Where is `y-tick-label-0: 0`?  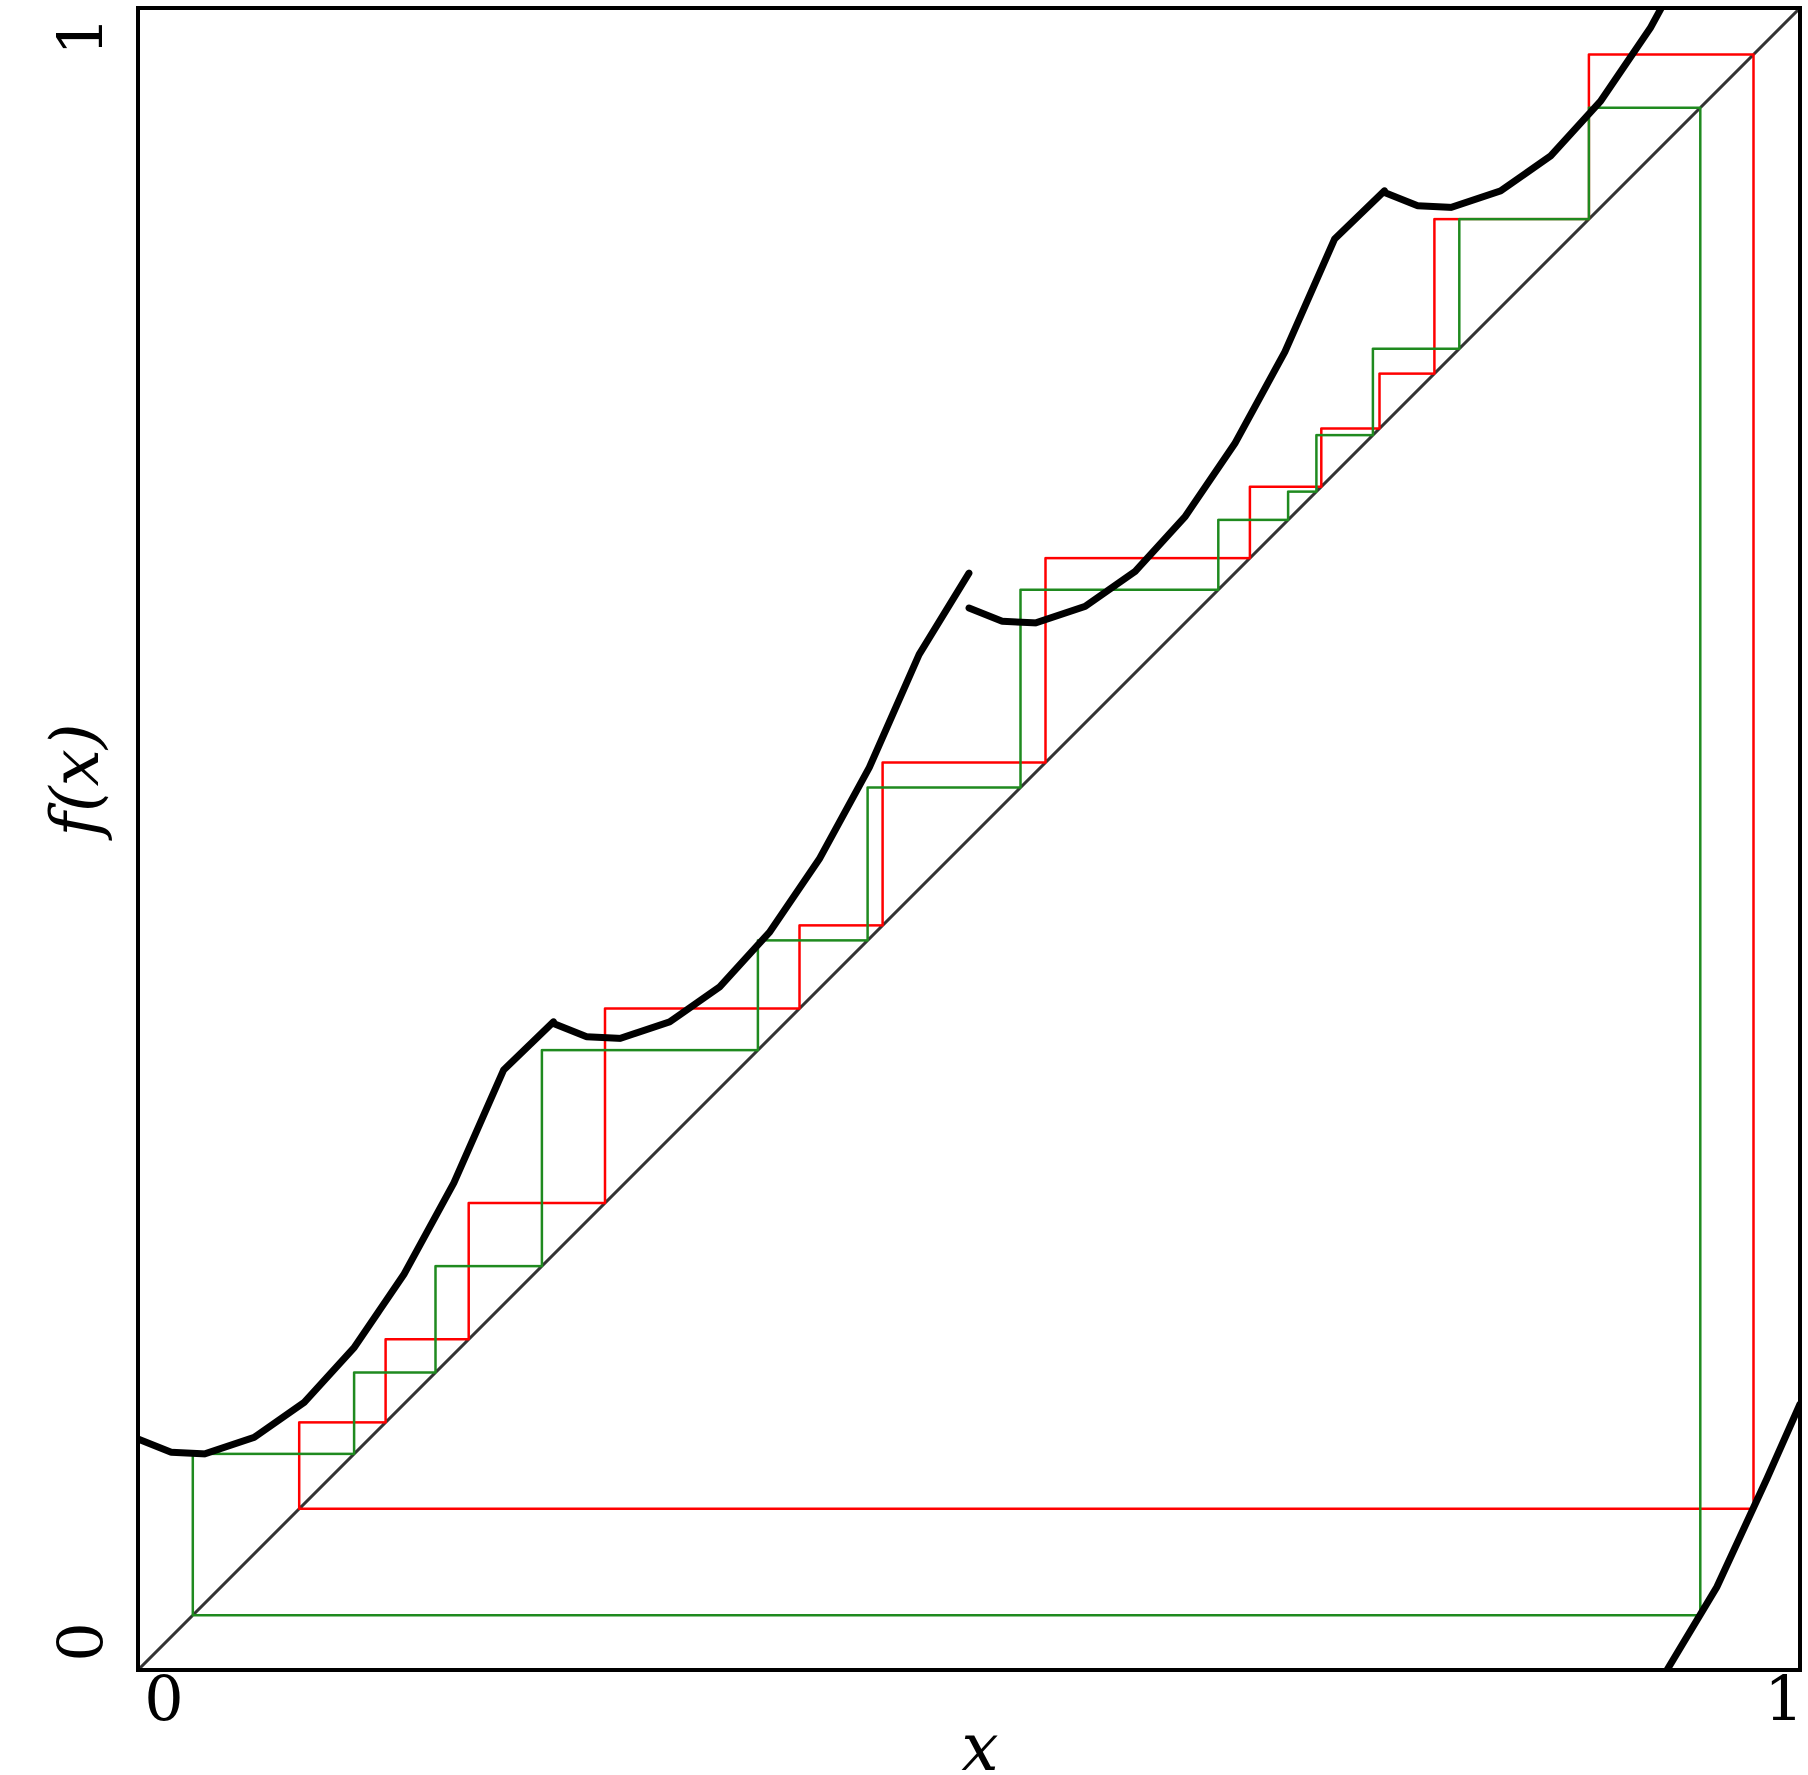
y-tick-label-0: 0 is located at coordinates (80, 1641).